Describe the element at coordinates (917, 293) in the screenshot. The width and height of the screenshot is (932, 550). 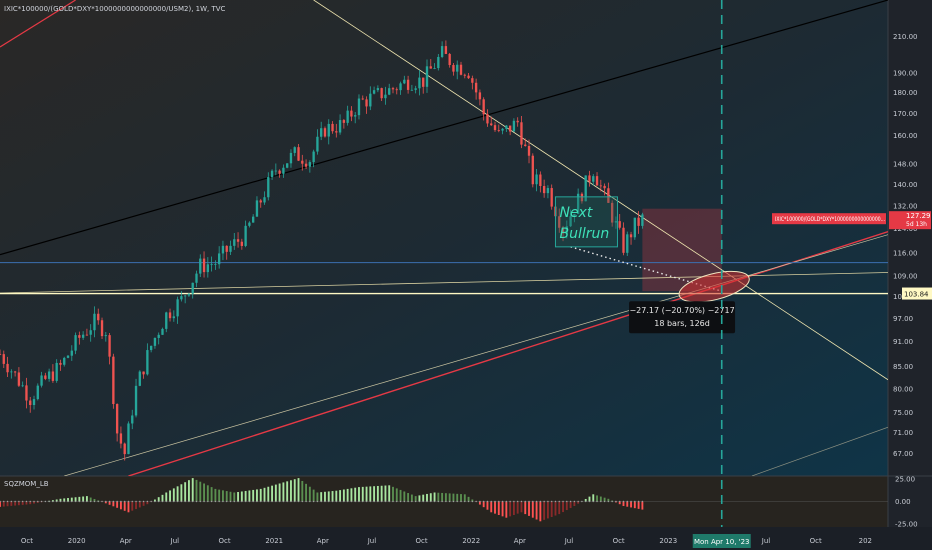
I see `level-price-label: 103.84` at that location.